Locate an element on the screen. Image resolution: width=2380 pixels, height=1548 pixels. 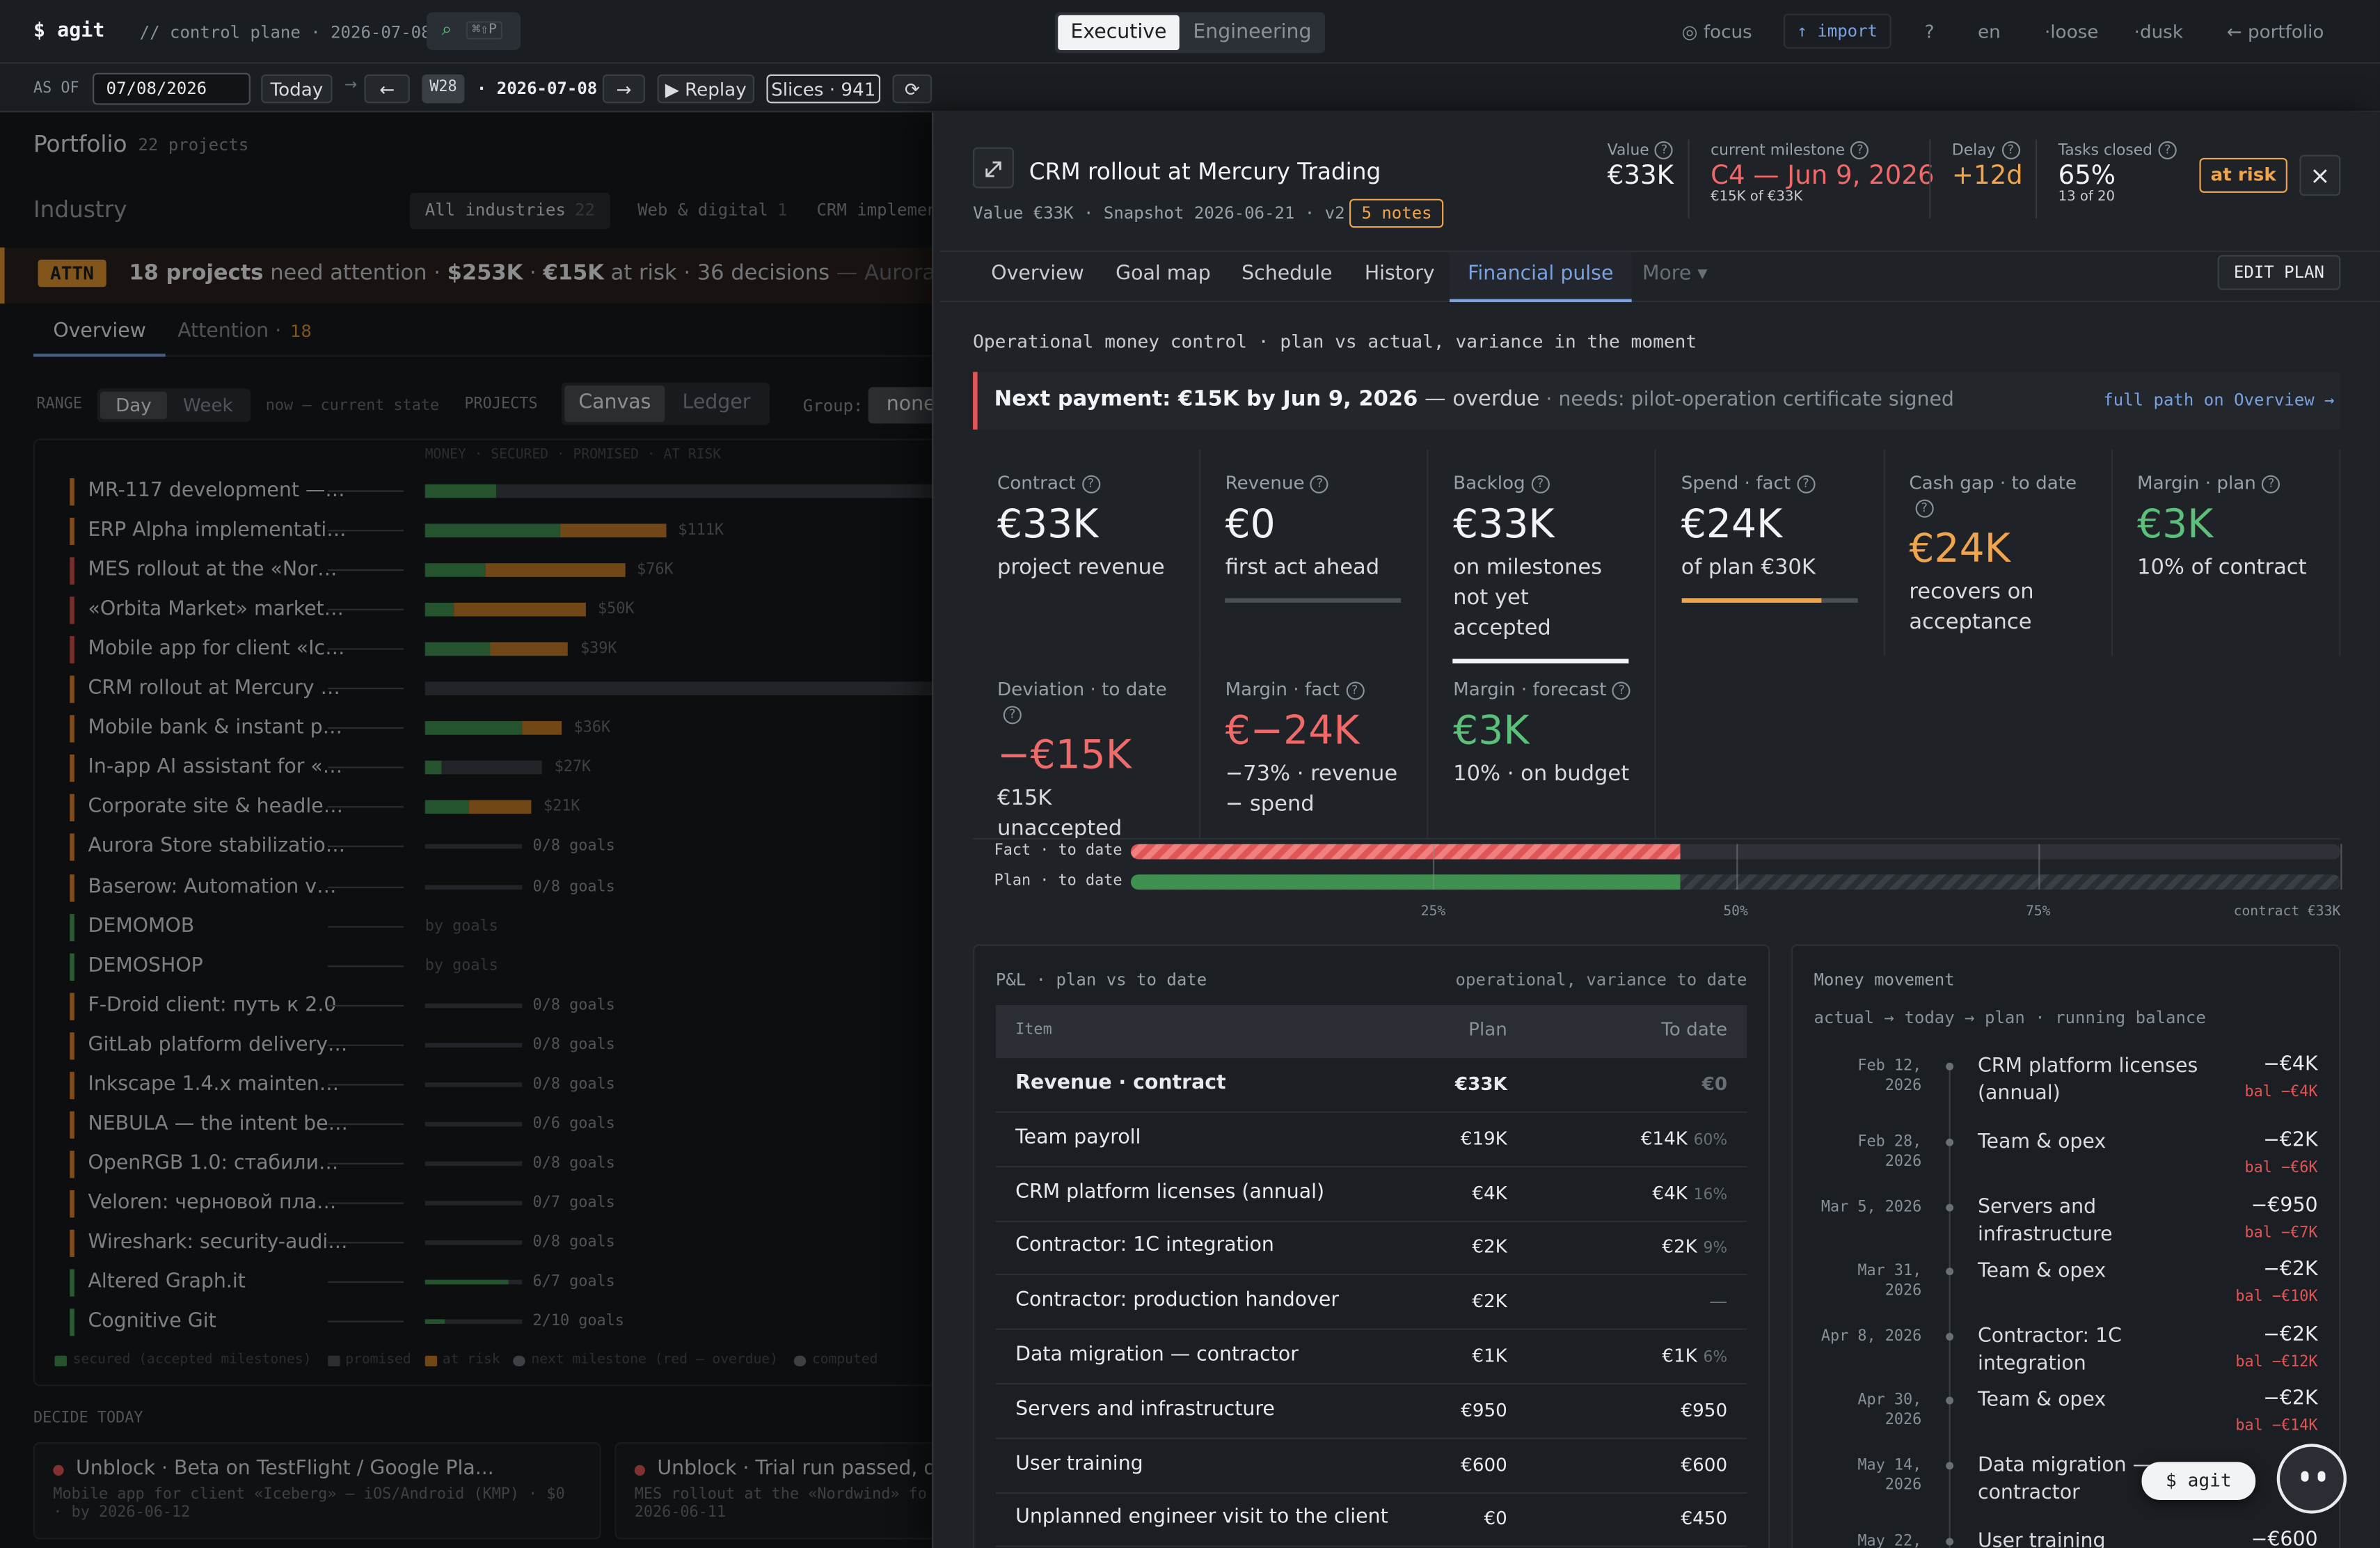
project-name: DEMOMOB is located at coordinates (141, 926).